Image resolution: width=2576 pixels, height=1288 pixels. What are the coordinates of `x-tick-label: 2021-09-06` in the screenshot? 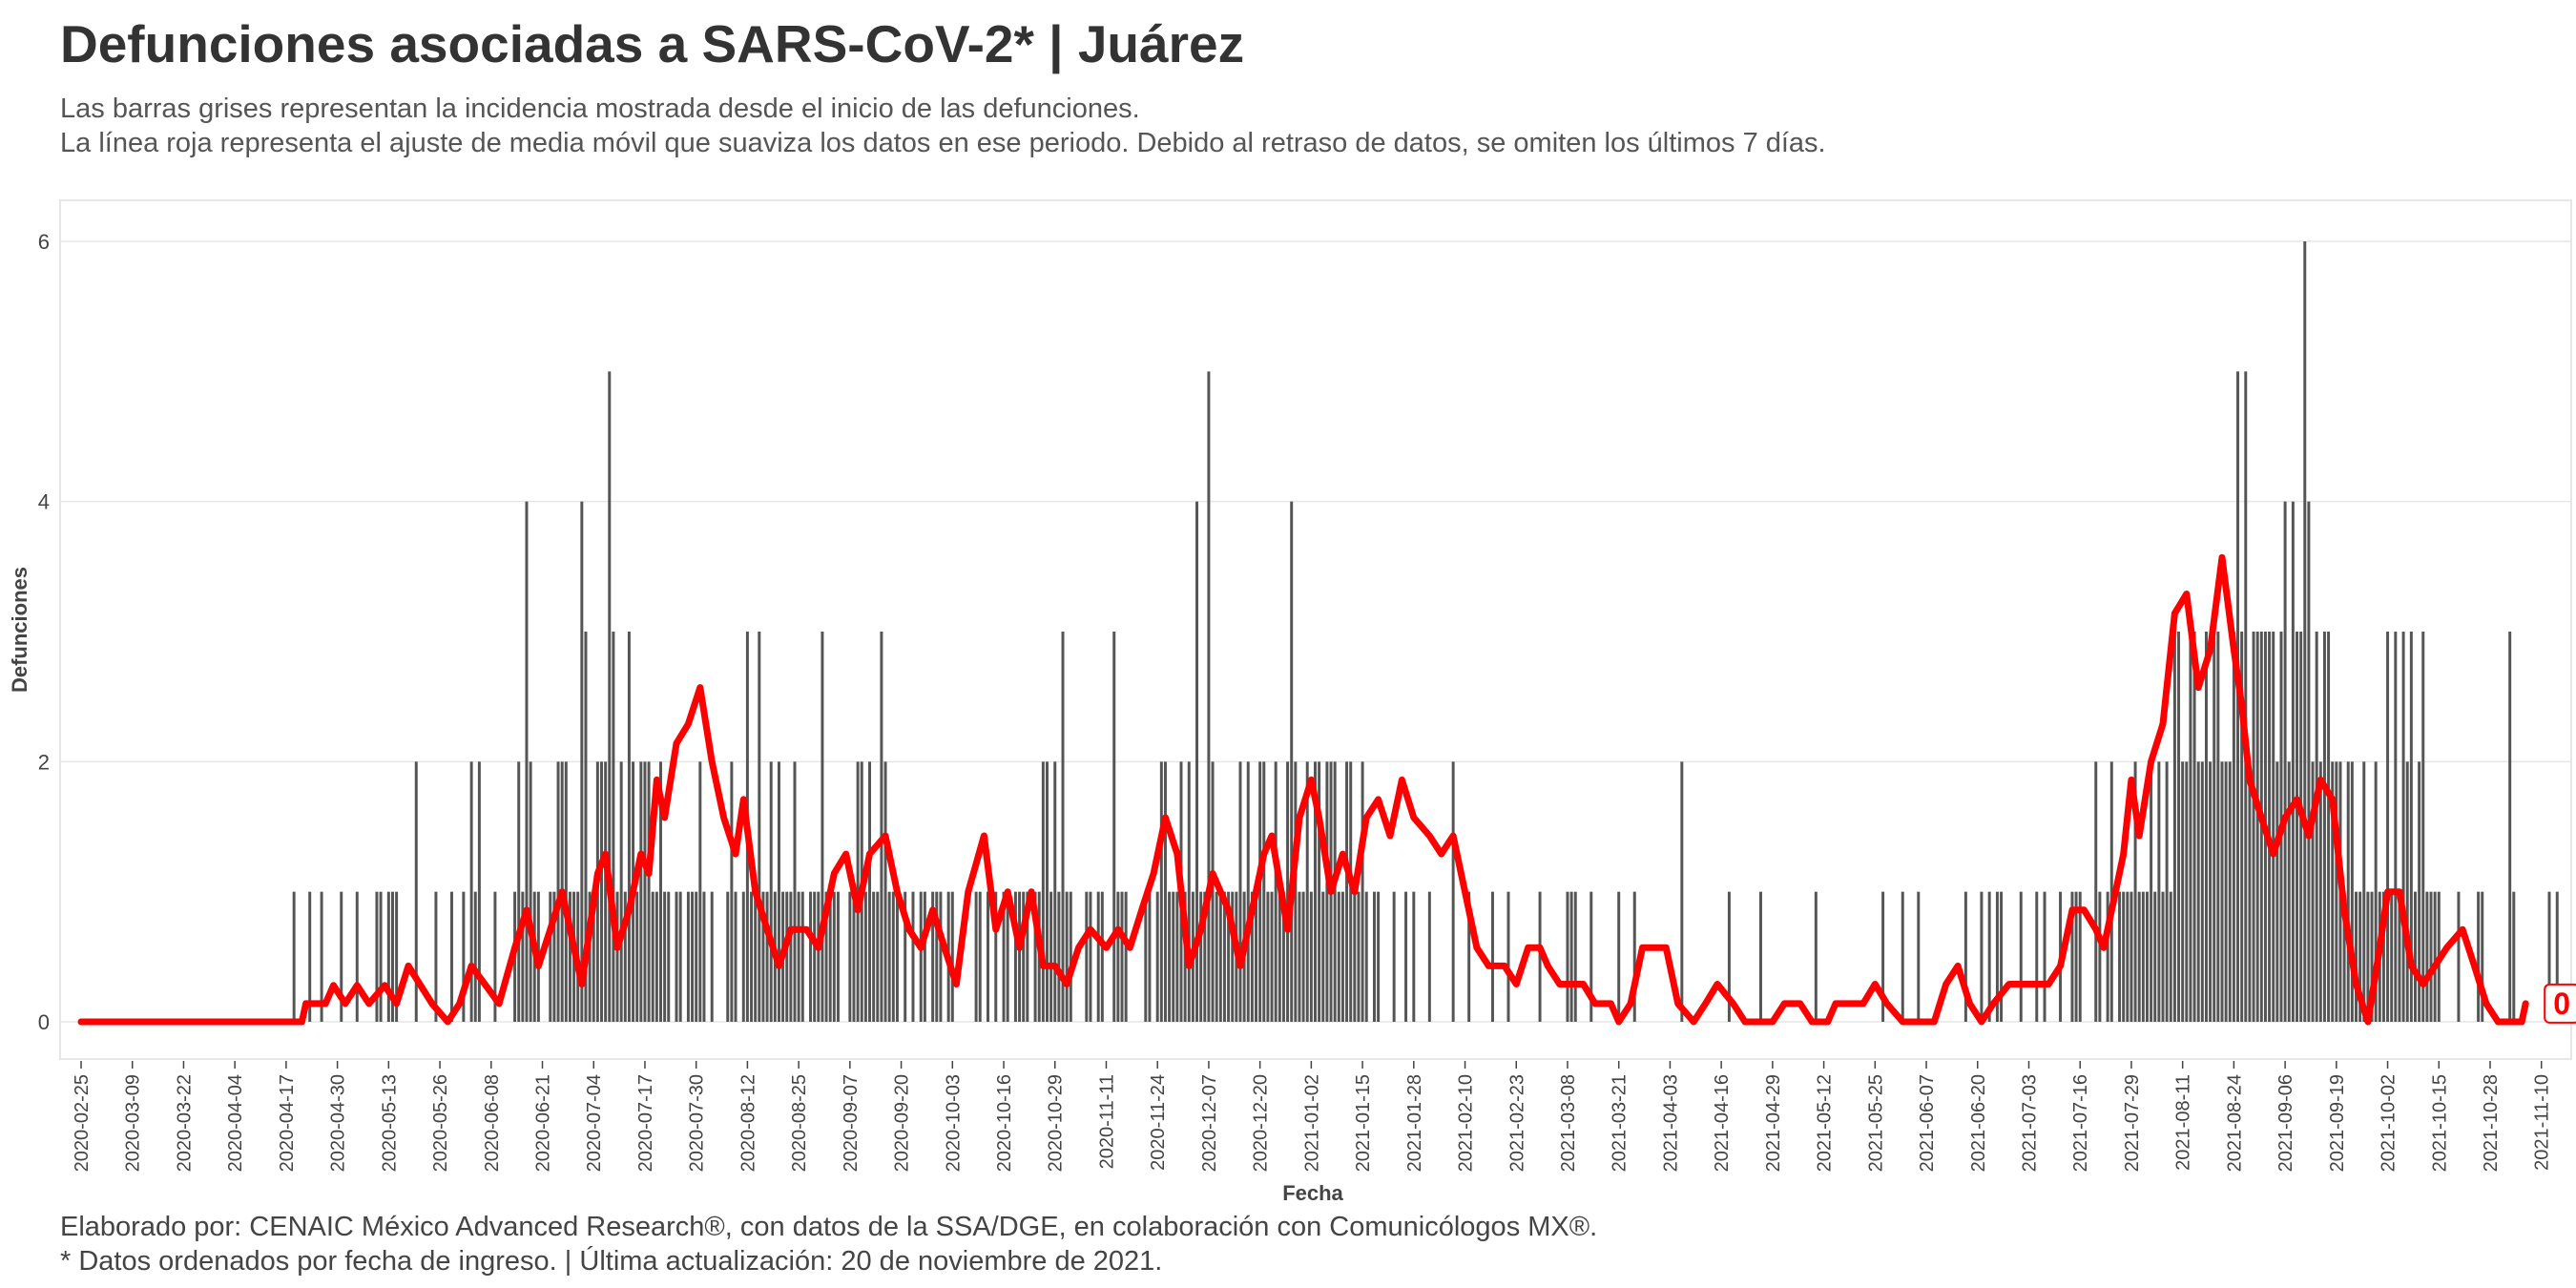 It's located at (2285, 1123).